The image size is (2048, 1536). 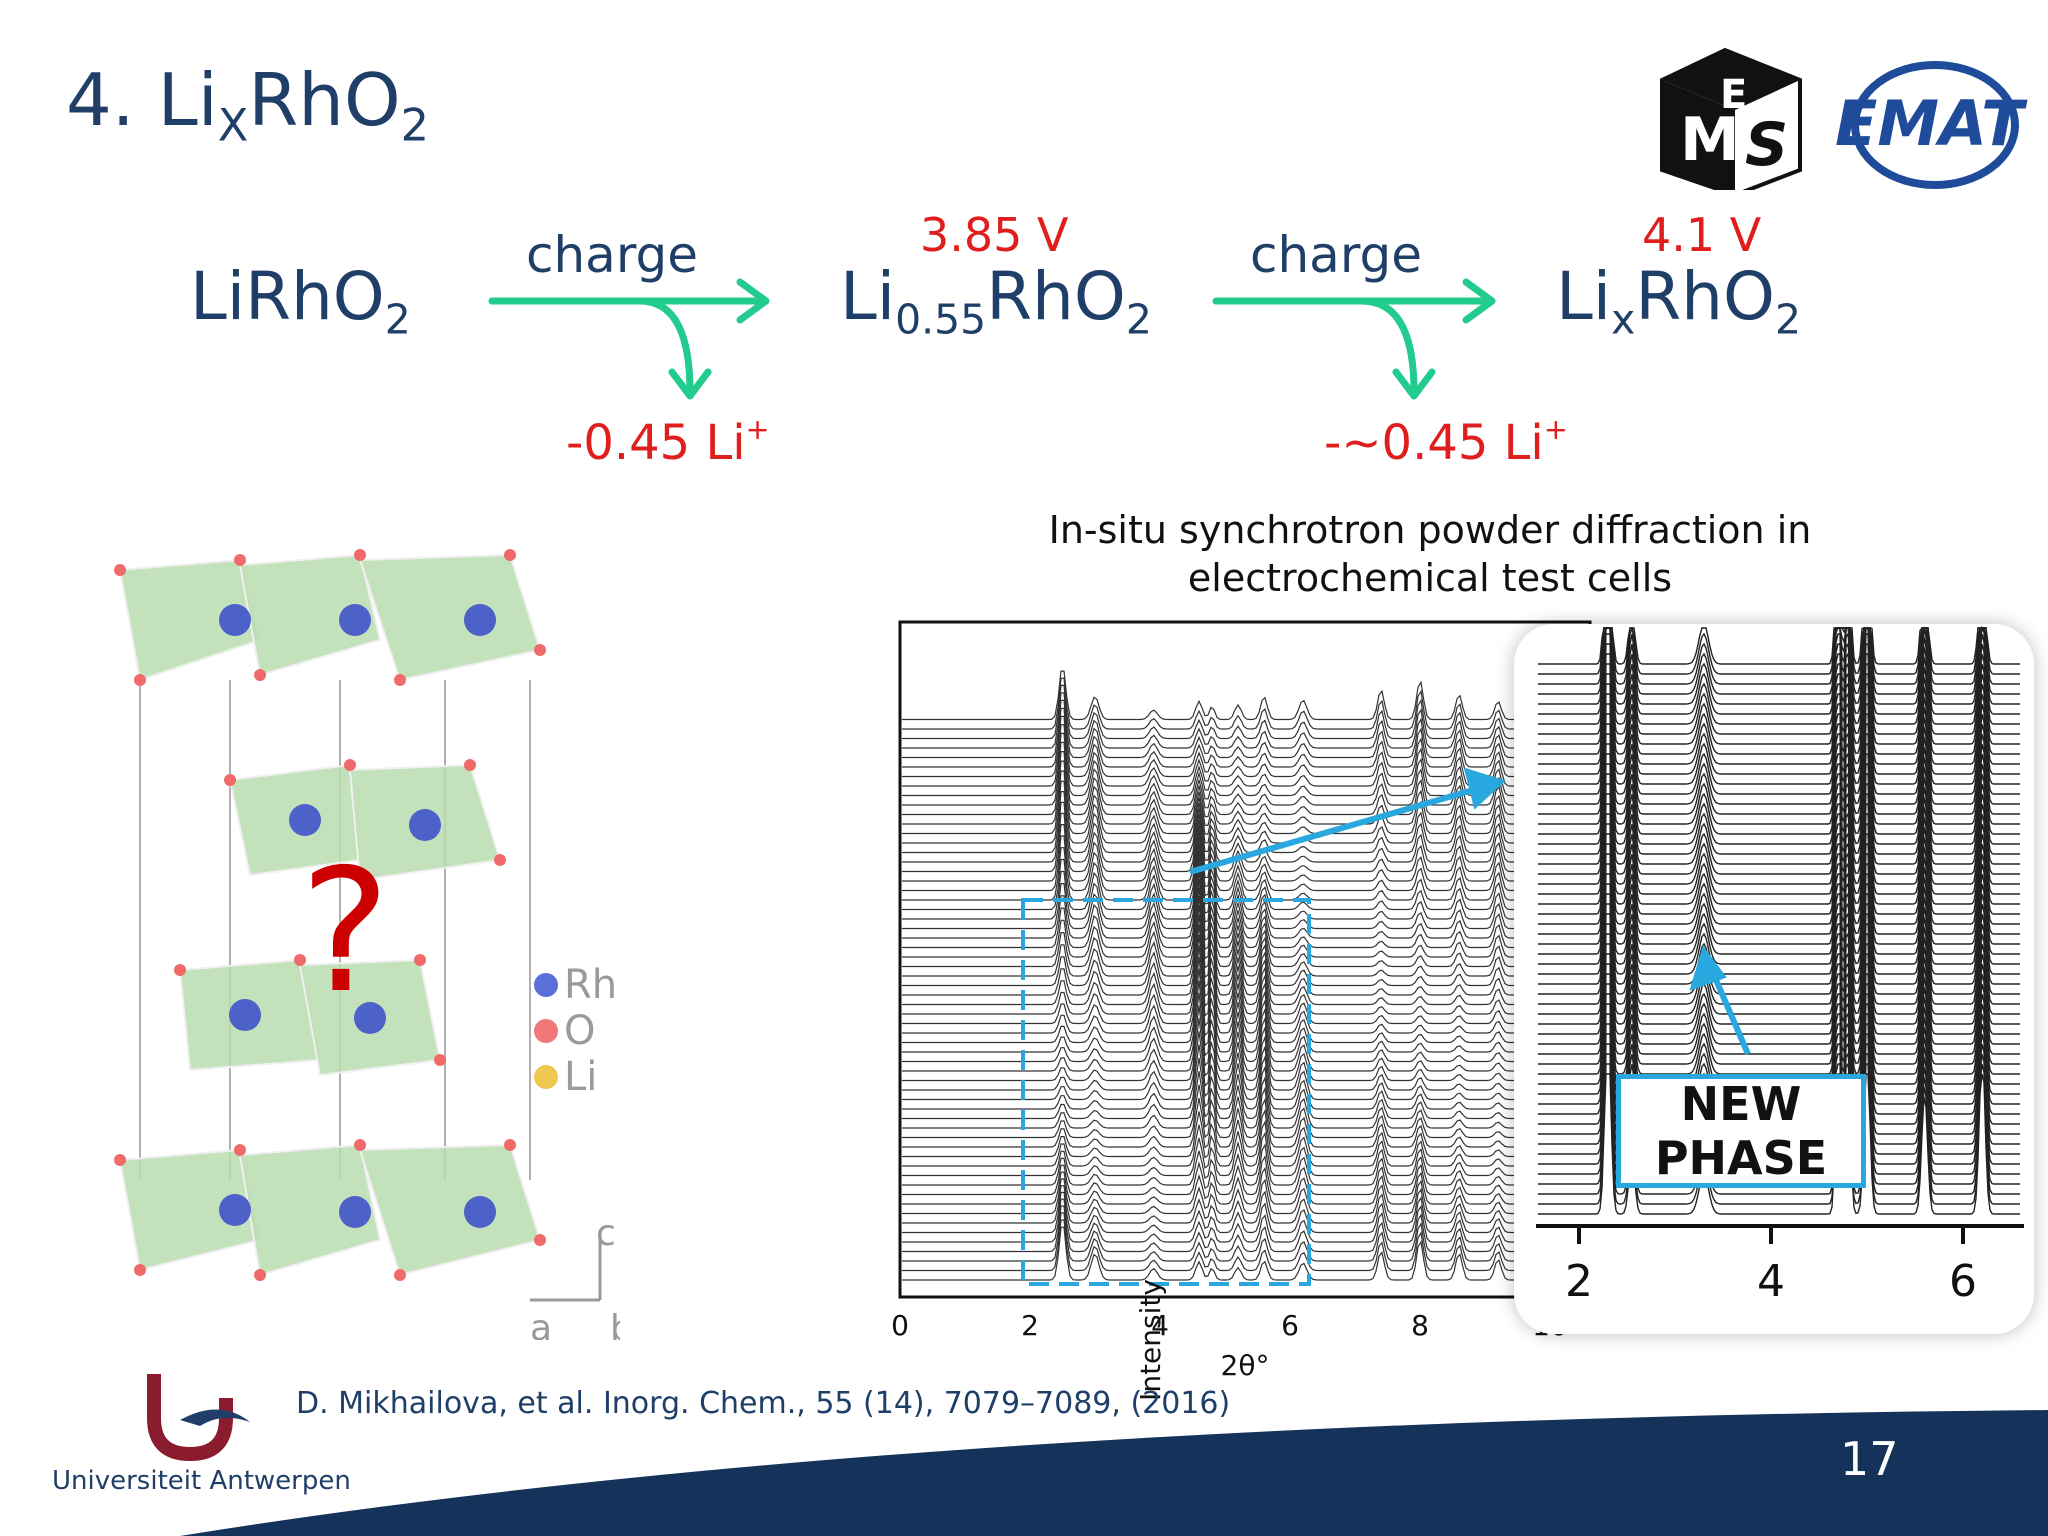 I want to click on crystal-structure-figure: ? c a b, so click(x=367, y=944).